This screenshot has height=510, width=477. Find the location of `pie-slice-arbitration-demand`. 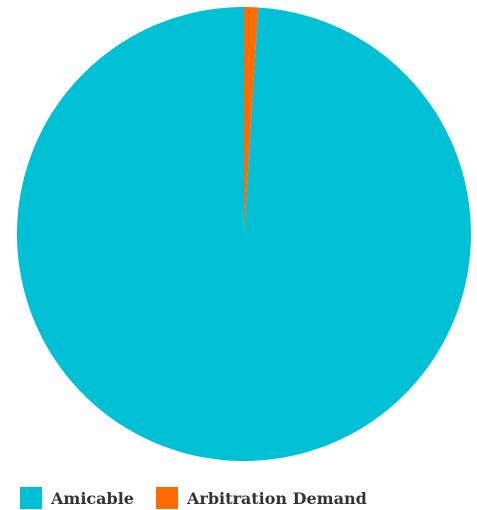

pie-slice-arbitration-demand is located at coordinates (251, 120).